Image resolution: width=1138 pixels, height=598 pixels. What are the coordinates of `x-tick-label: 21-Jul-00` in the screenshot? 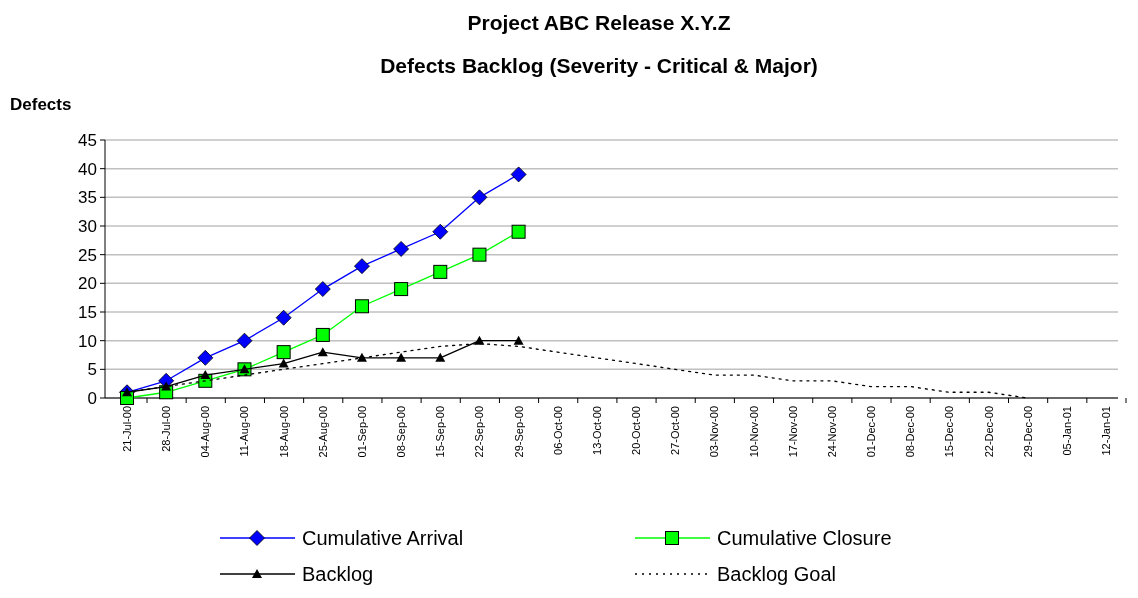 It's located at (127, 429).